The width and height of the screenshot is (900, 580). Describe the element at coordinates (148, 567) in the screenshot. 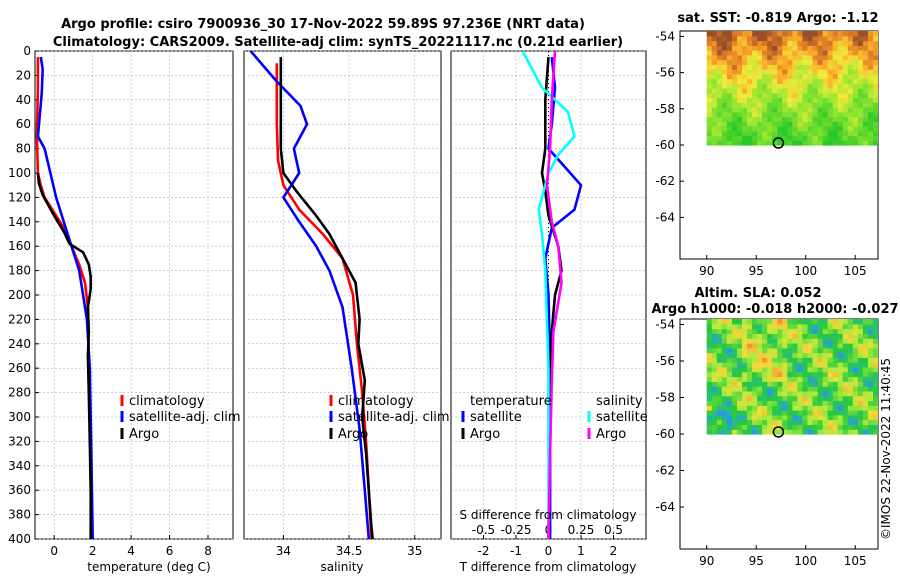

I see `temperature-axis-label: temperature (deg C)` at that location.